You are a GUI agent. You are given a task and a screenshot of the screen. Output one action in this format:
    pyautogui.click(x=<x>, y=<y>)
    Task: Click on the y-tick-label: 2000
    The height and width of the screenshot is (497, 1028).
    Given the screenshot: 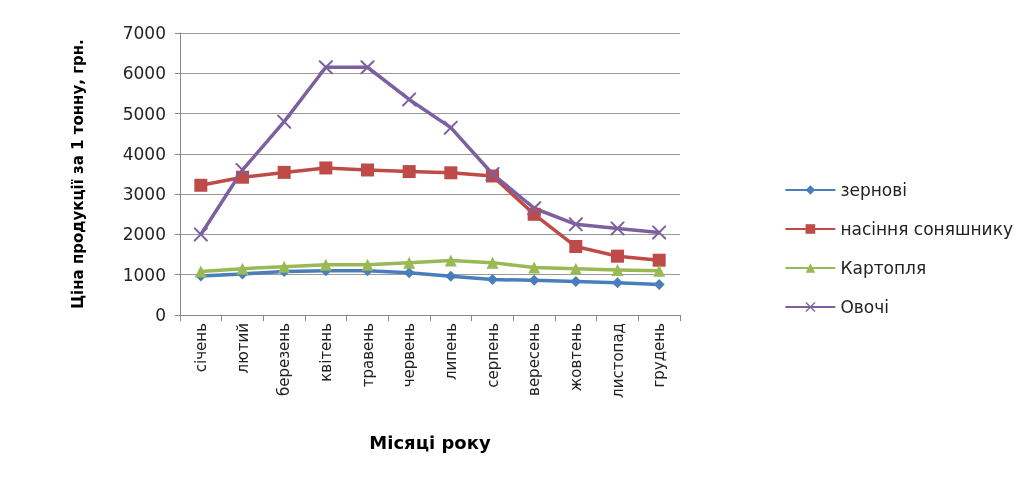 What is the action you would take?
    pyautogui.click(x=144, y=234)
    